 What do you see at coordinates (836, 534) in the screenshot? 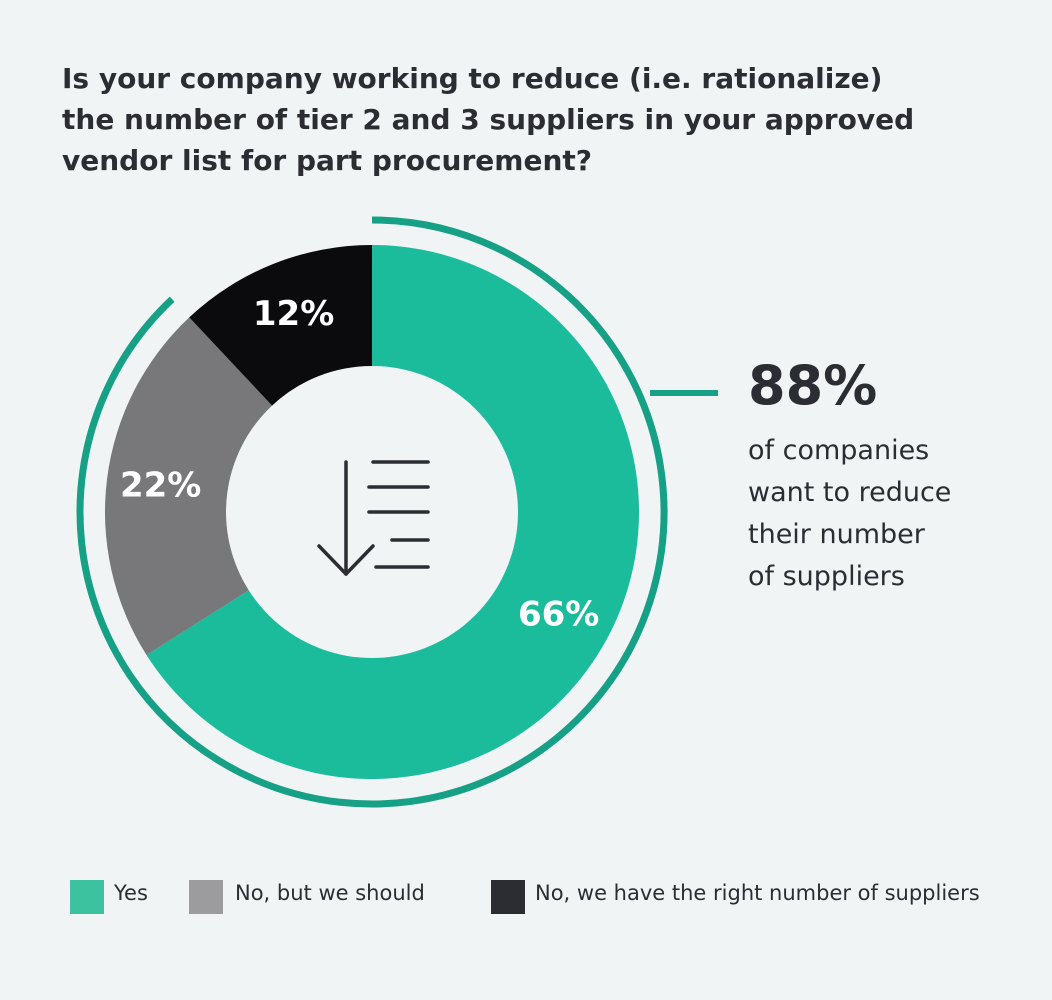
I see `callout-text-line: their number` at bounding box center [836, 534].